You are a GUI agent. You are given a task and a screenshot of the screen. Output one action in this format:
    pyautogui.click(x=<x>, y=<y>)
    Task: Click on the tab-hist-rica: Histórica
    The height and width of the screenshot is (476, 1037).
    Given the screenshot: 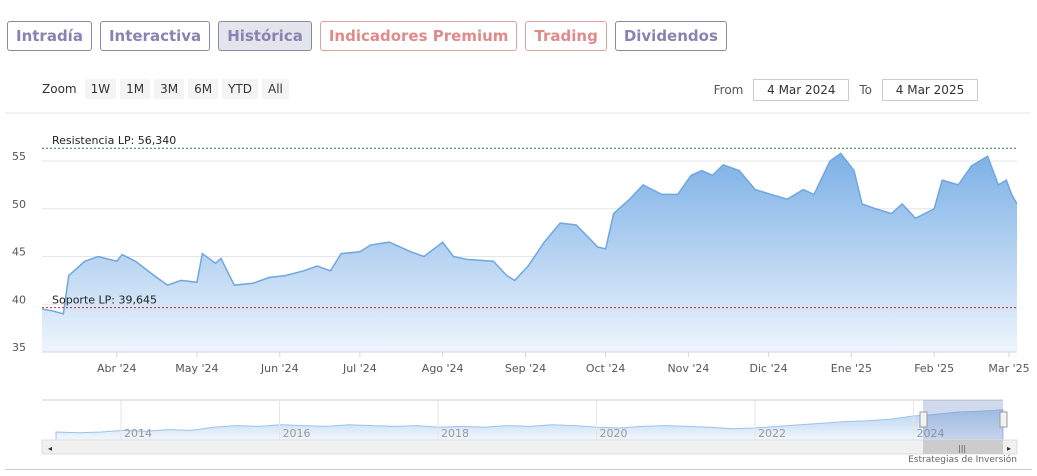 What is the action you would take?
    pyautogui.click(x=265, y=36)
    